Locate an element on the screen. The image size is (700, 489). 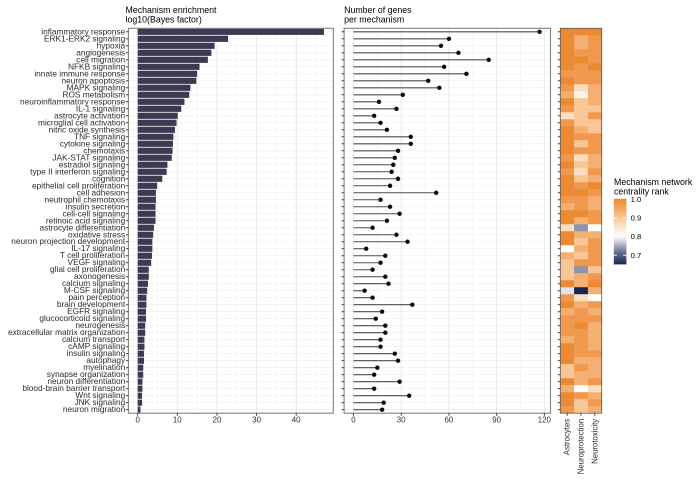
svg-text: Neuroprotection is located at coordinates (581, 446).